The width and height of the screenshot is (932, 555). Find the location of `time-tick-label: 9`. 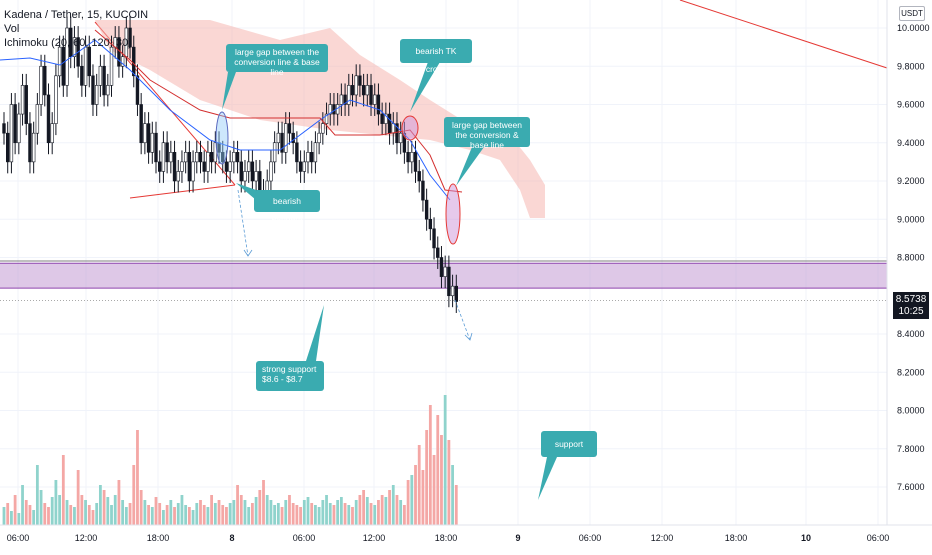

time-tick-label: 9 is located at coordinates (517, 538).